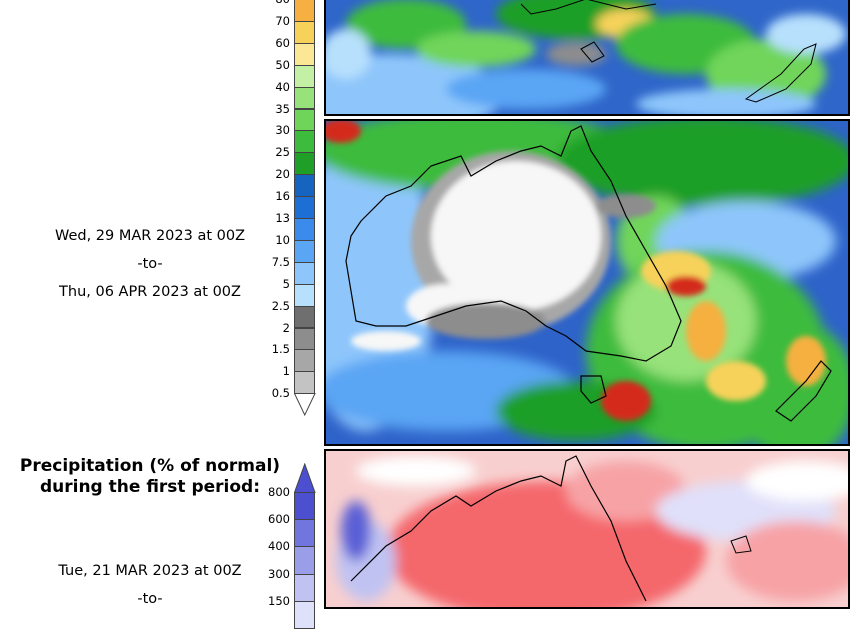  I want to click on period-separator: -to-, so click(150, 264).